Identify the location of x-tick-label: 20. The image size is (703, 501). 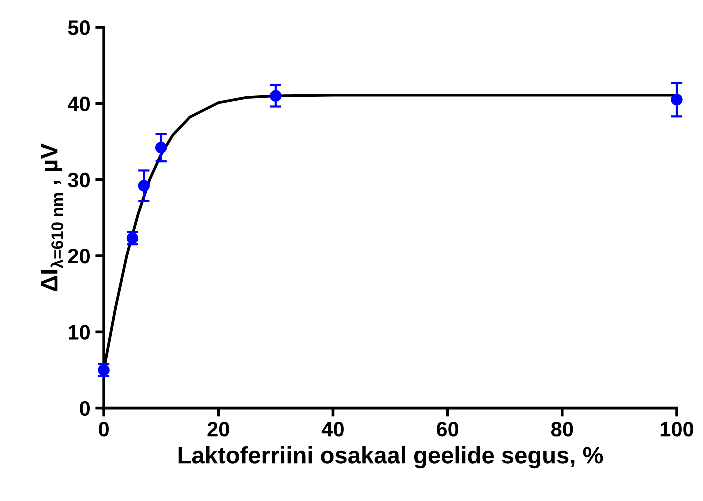
(219, 429).